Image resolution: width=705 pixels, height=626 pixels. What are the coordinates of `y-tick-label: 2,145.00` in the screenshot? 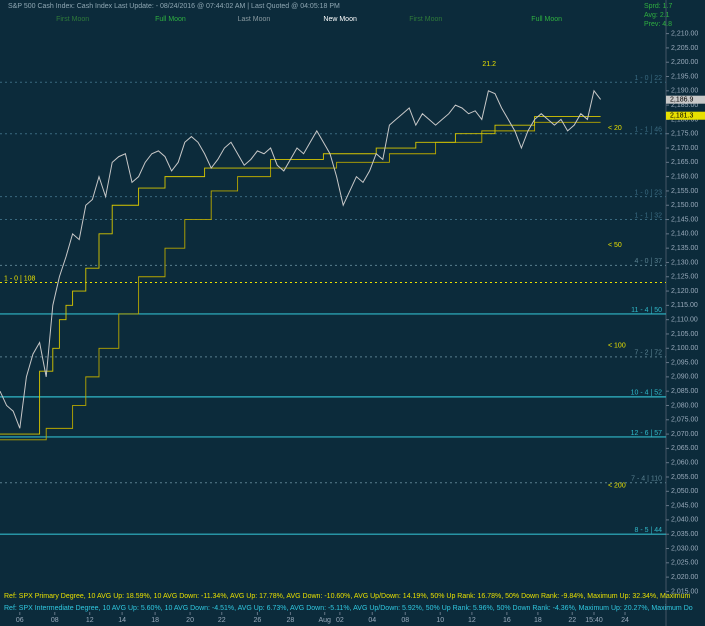 It's located at (684, 219).